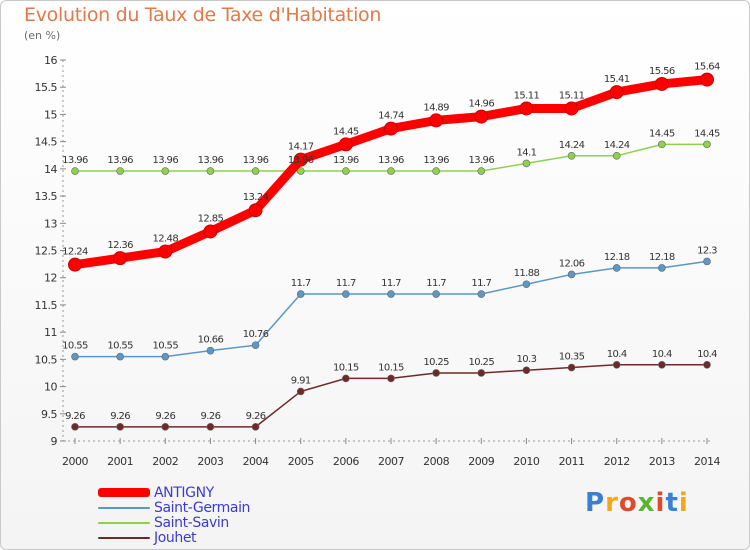  I want to click on legend-swatch-saint-germain, so click(124, 507).